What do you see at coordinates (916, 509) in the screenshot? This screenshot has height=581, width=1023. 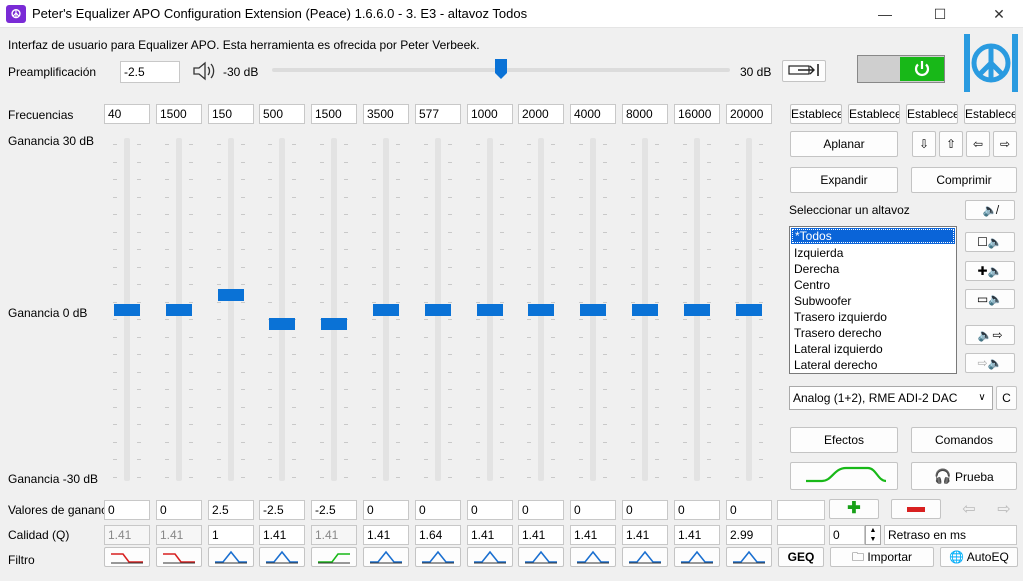 I see `remove-band-button` at bounding box center [916, 509].